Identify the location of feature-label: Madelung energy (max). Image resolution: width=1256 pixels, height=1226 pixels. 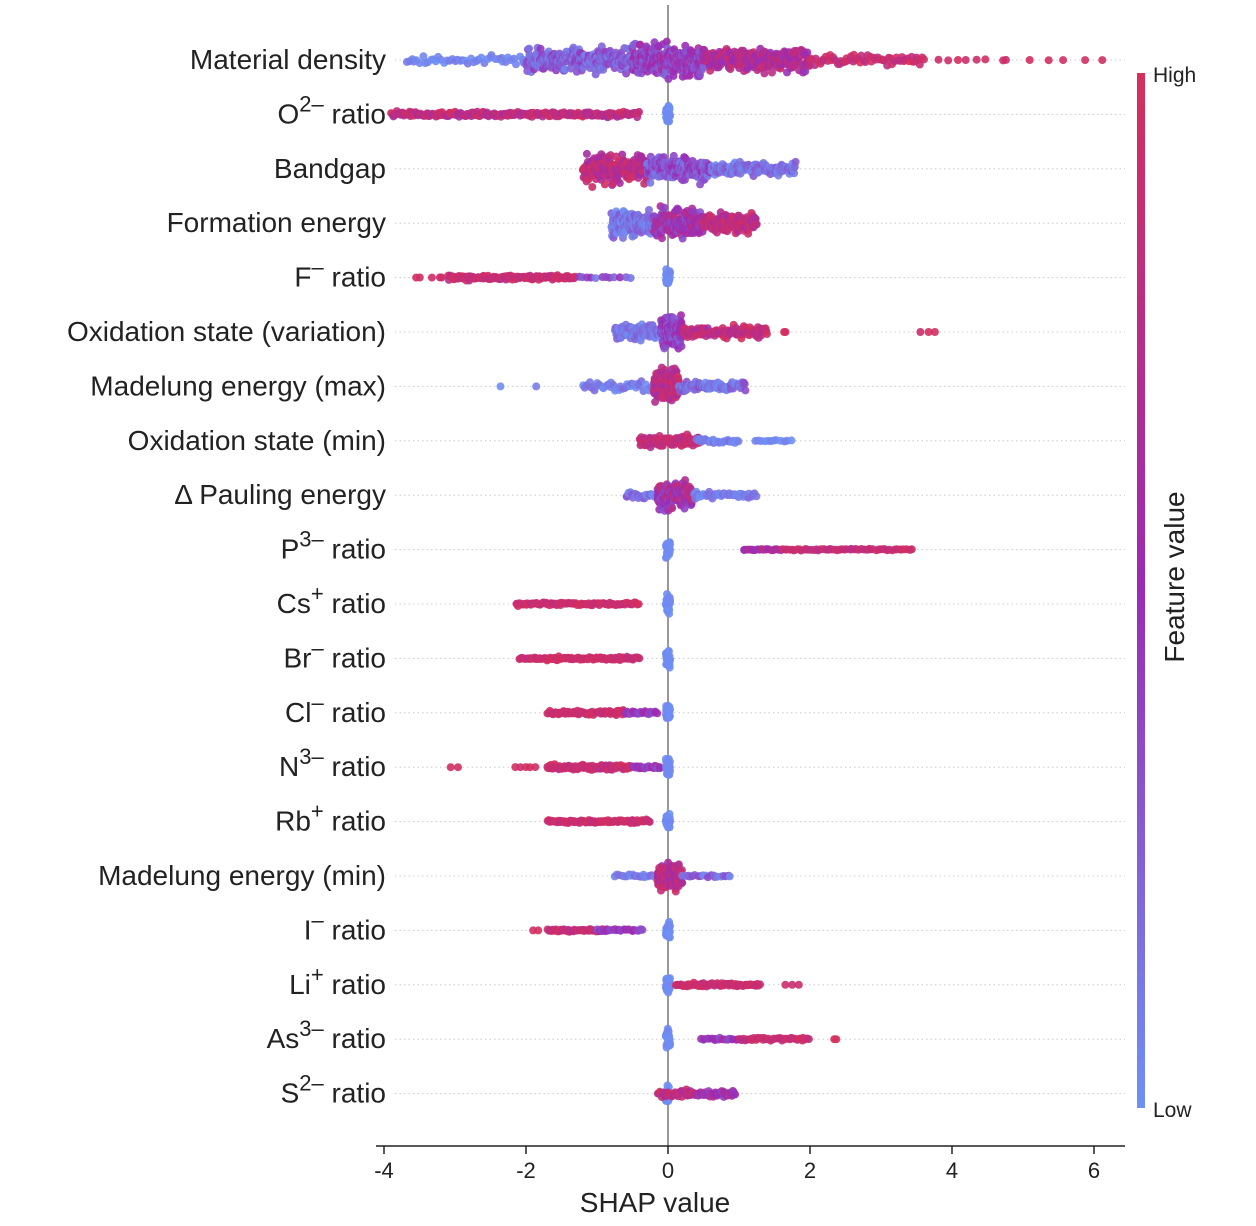
(238, 385).